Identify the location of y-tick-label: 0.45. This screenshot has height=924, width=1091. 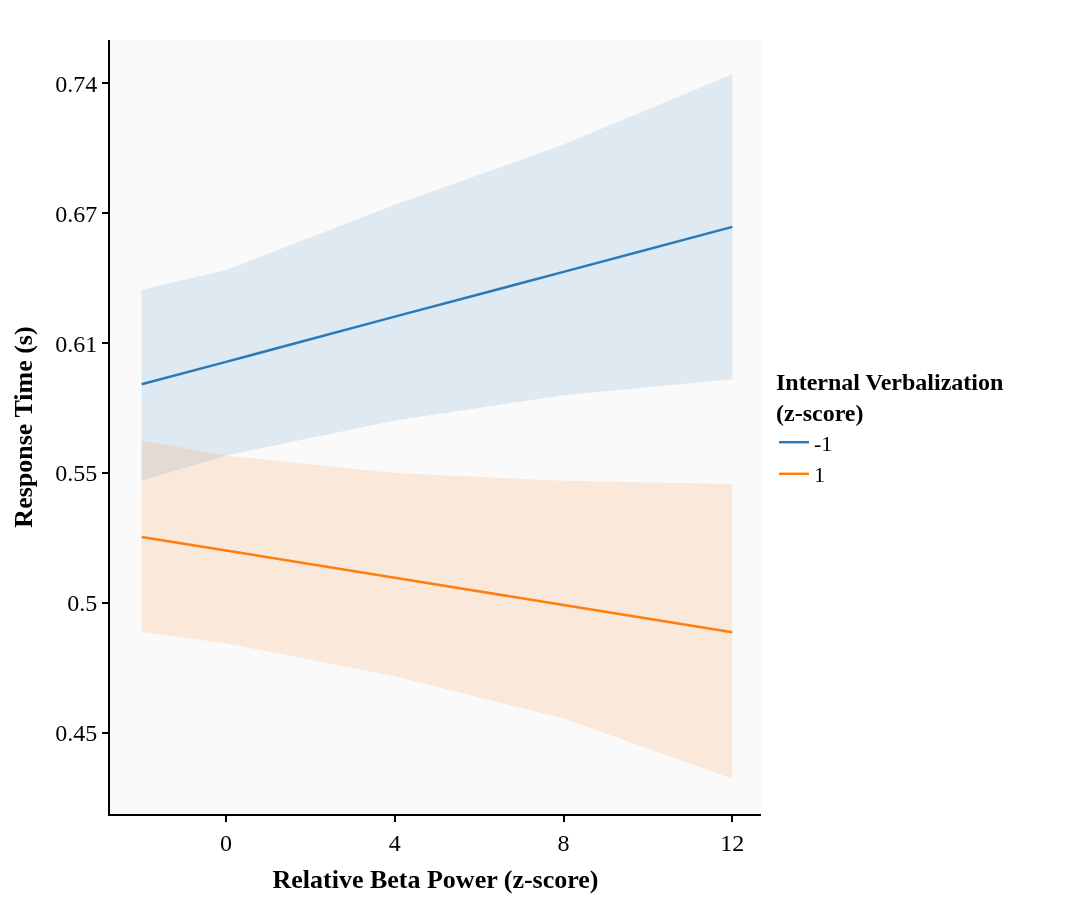
(76, 733).